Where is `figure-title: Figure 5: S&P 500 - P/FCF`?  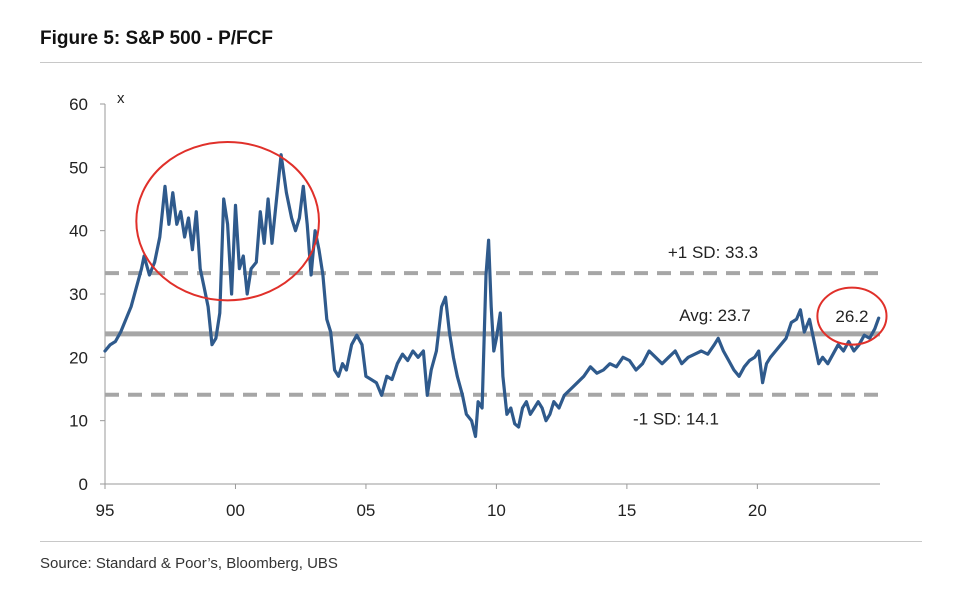
figure-title: Figure 5: S&P 500 - P/FCF is located at coordinates (156, 38).